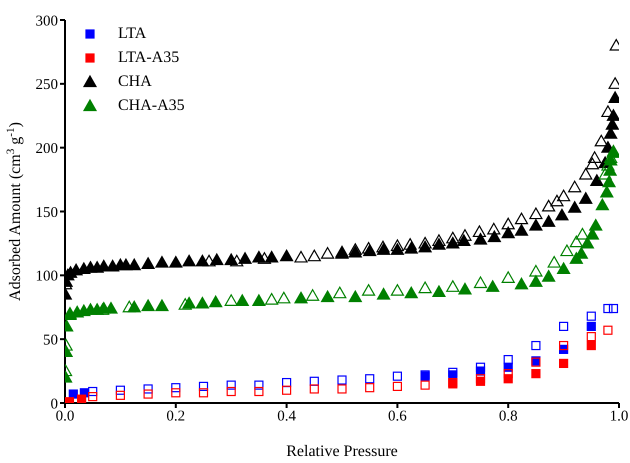 This screenshot has height=463, width=630. I want to click on legend-label: LTA, so click(132, 34).